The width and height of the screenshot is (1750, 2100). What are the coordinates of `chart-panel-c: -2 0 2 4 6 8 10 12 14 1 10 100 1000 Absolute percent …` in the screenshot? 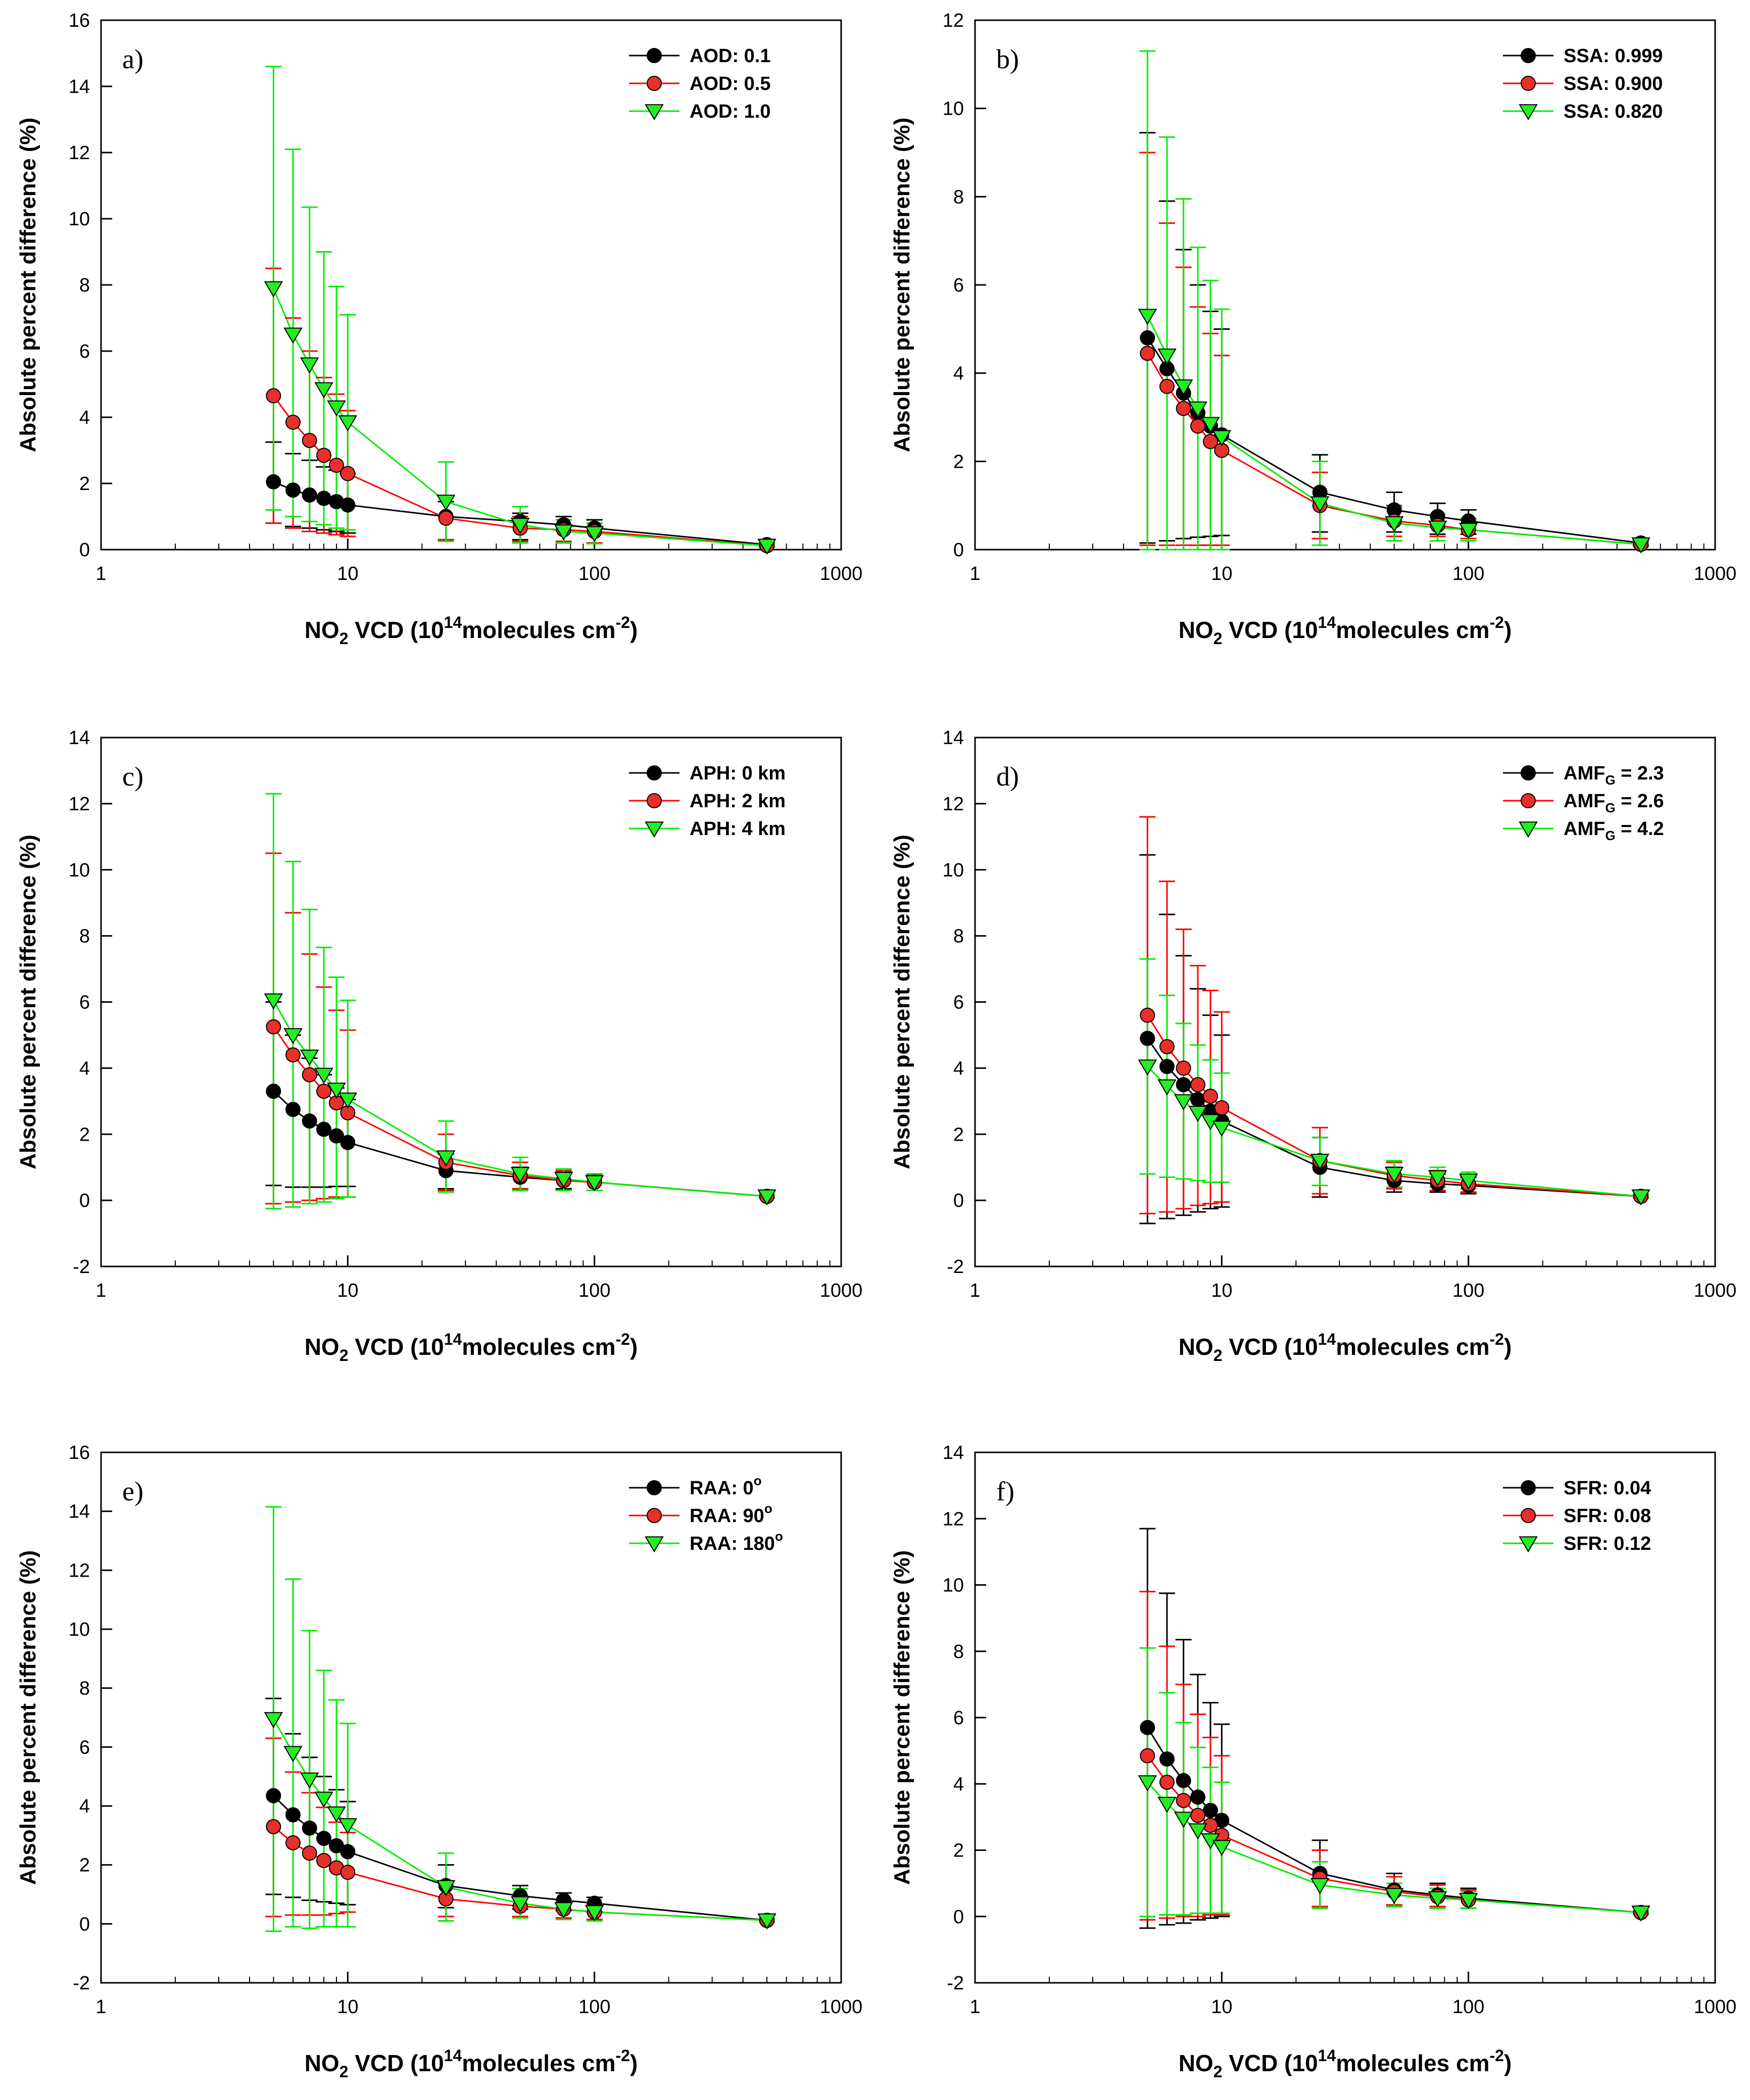 It's located at (439, 1045).